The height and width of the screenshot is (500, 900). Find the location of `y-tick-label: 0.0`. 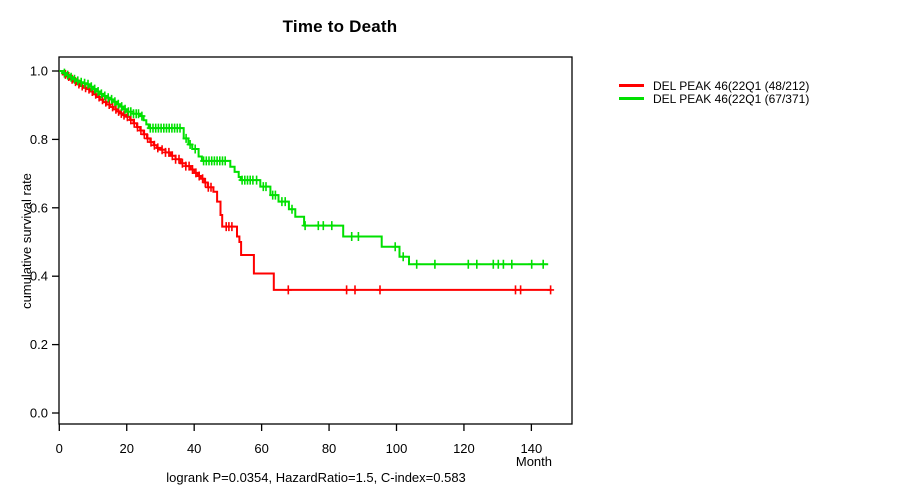

y-tick-label: 0.0 is located at coordinates (39, 413).